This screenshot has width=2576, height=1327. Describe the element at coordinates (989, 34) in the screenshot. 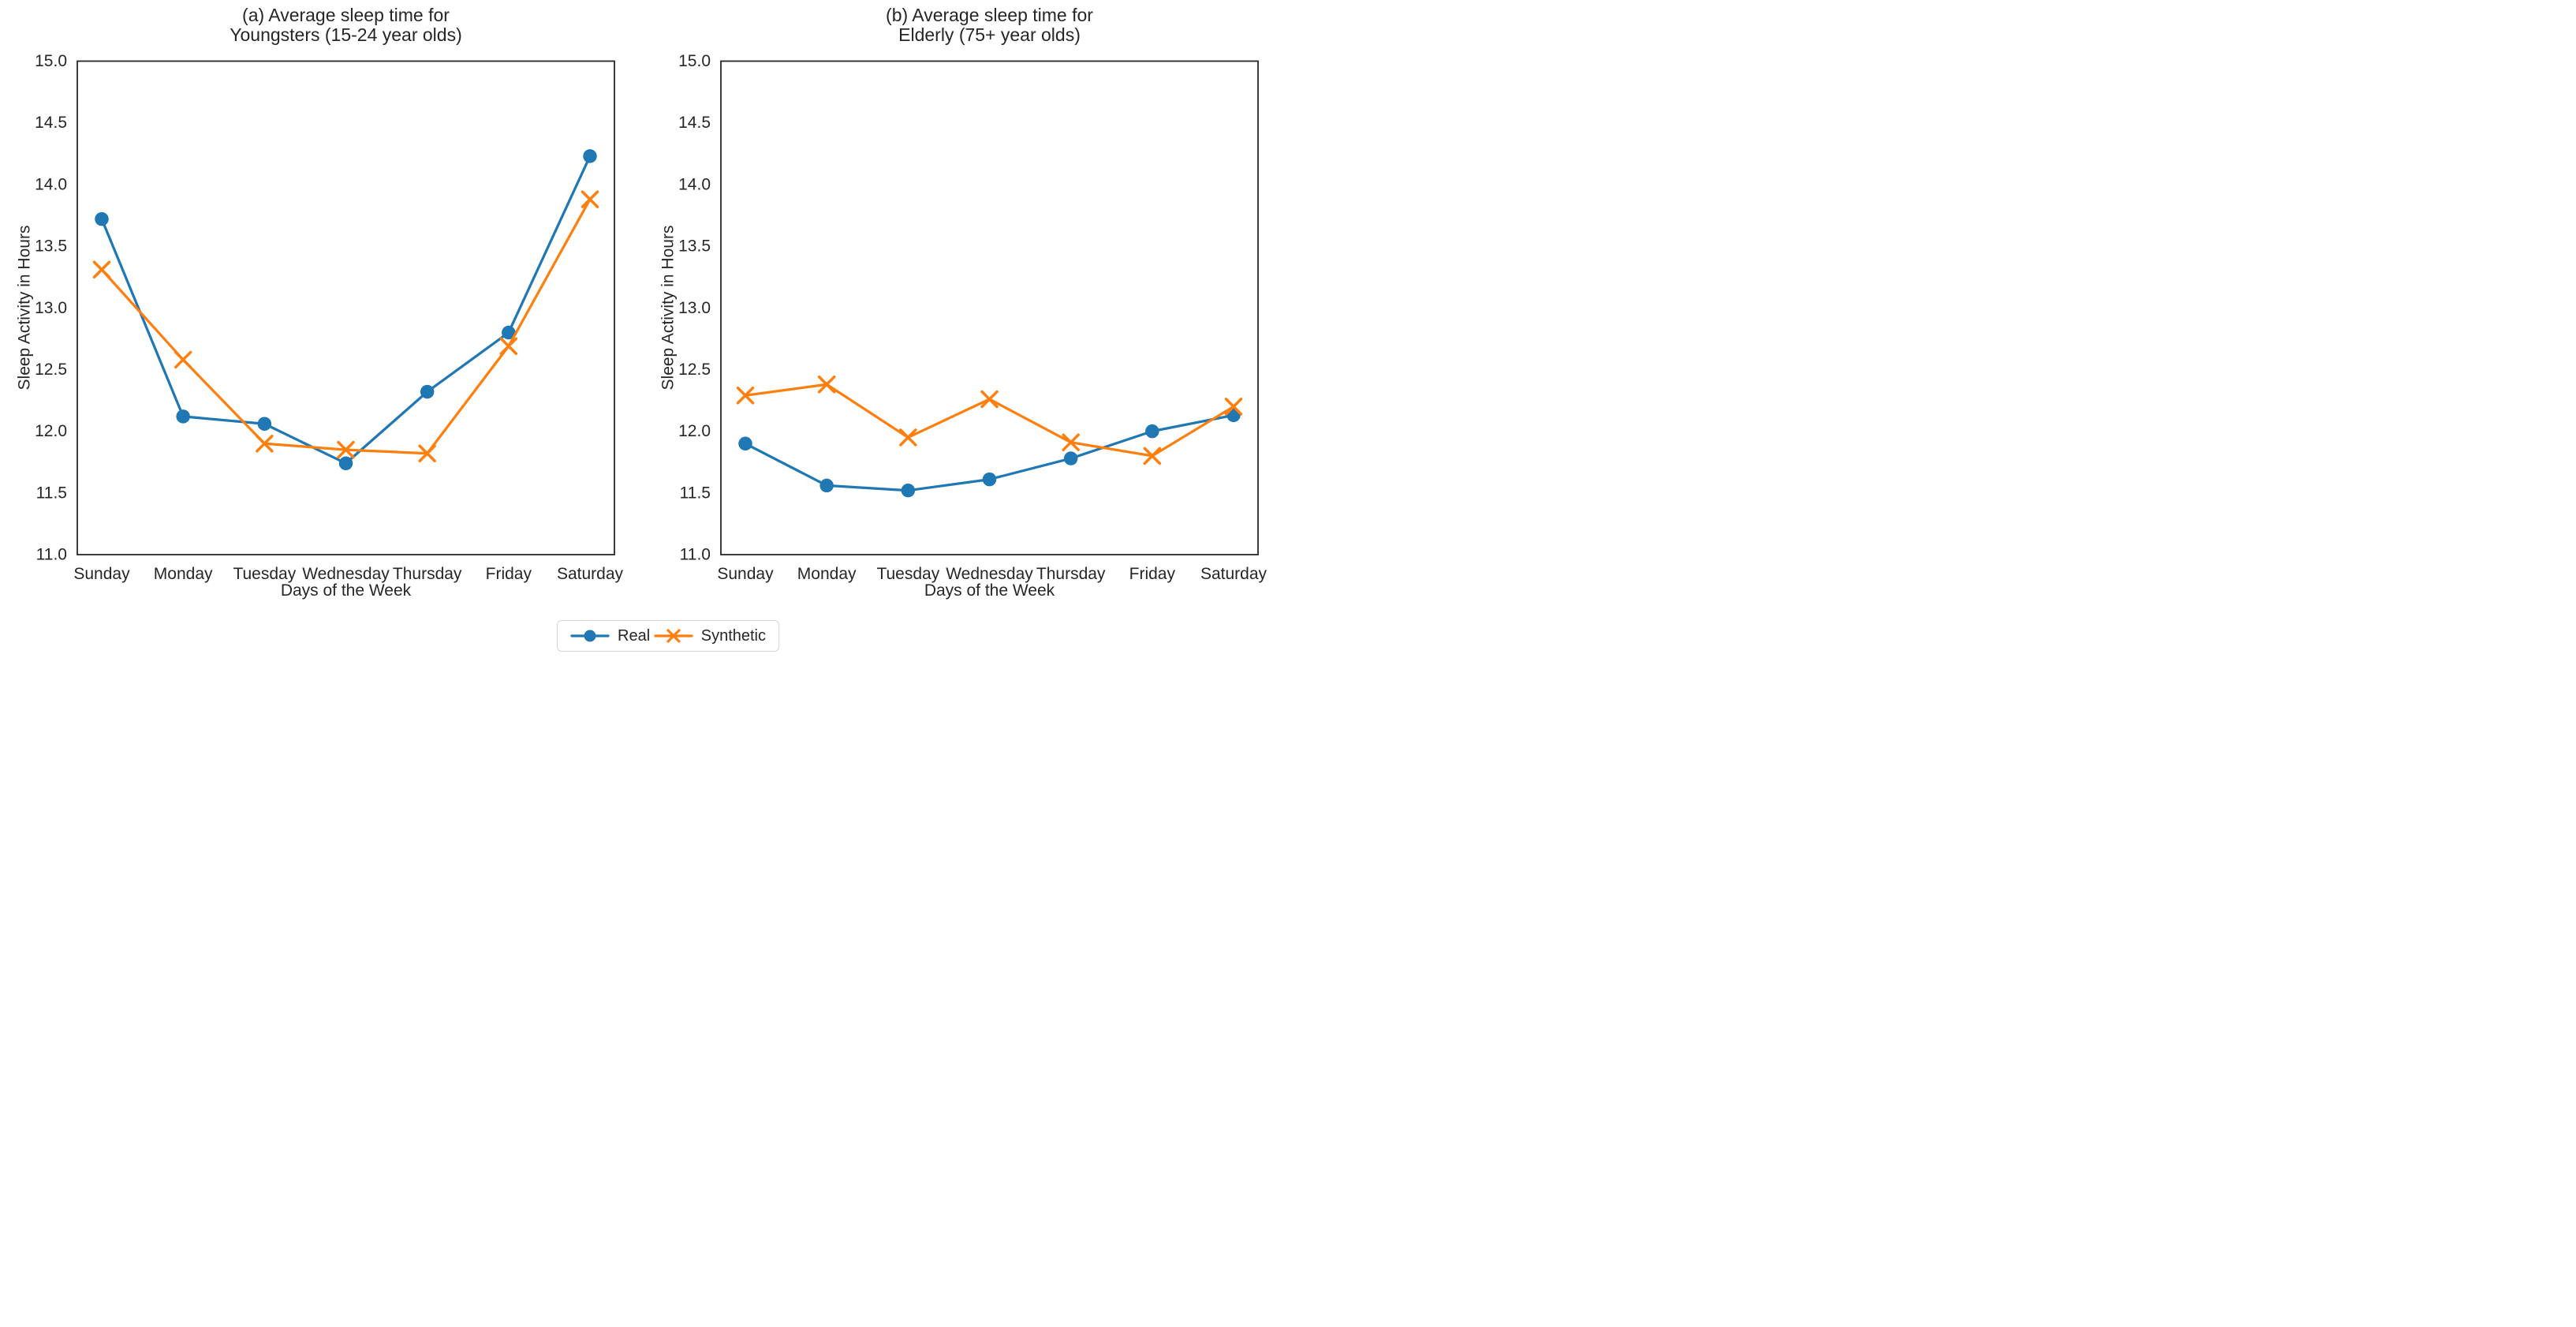

I see `panel-b-title-line2: Elderly (75+ year olds)` at that location.